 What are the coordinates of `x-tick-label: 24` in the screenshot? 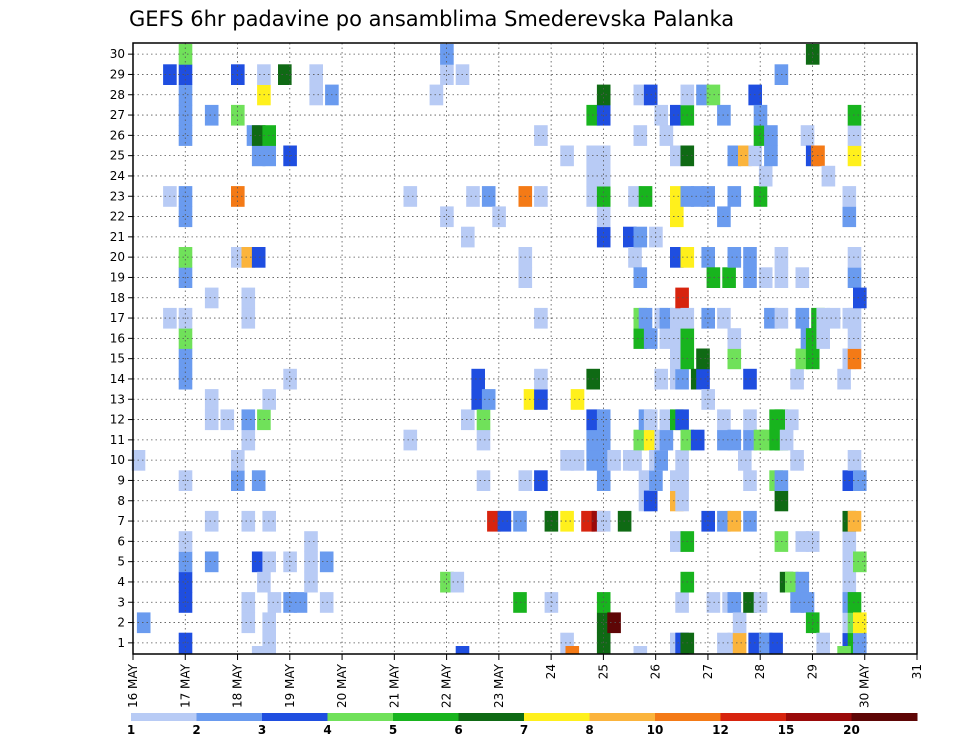 It's located at (551, 671).